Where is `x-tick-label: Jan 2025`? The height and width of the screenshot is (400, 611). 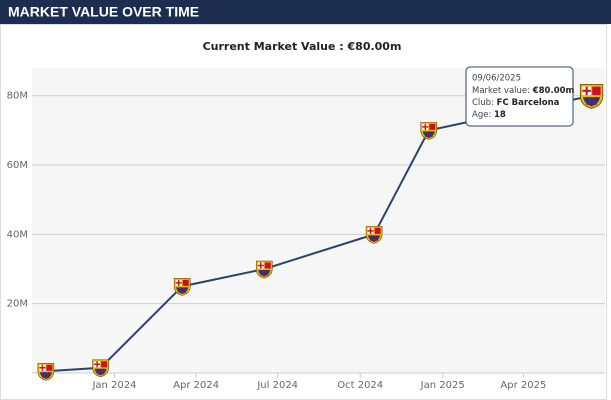
x-tick-label: Jan 2025 is located at coordinates (442, 385).